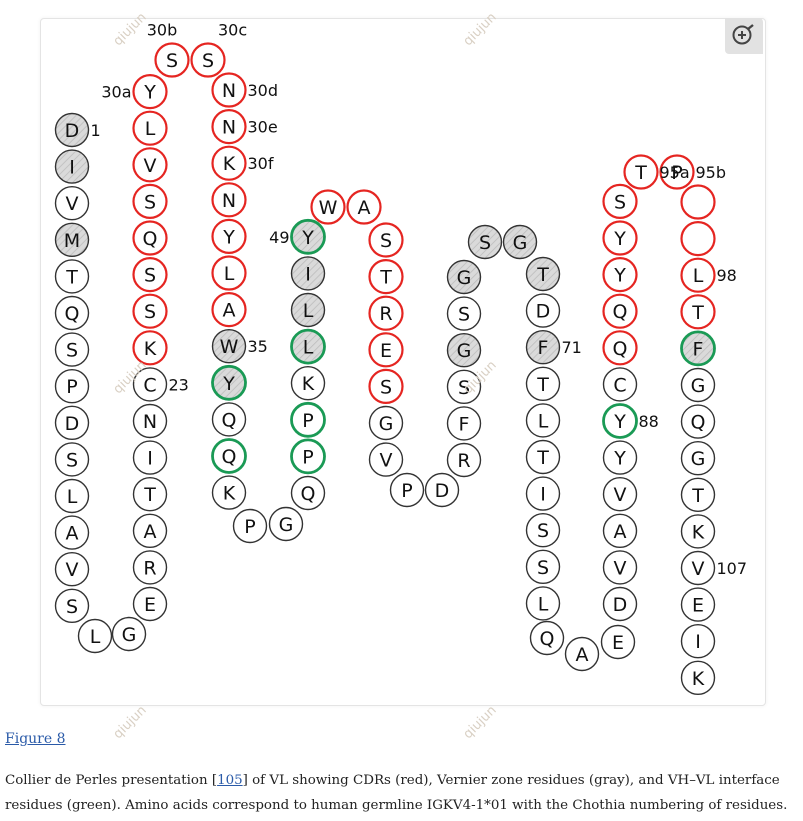 Image resolution: width=803 pixels, height=821 pixels. I want to click on position-label: 98, so click(727, 275).